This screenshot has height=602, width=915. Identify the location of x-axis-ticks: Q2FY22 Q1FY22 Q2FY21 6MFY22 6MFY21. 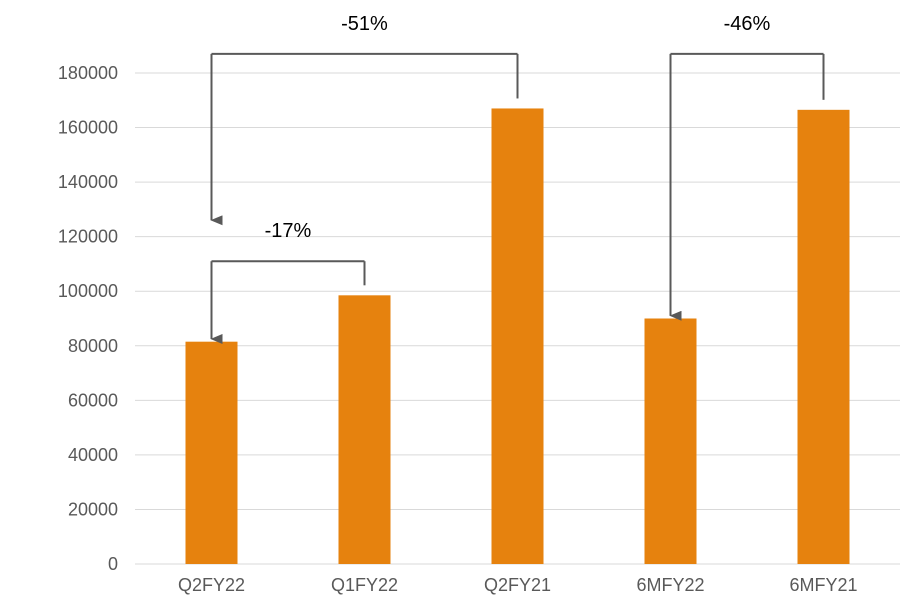
(518, 585).